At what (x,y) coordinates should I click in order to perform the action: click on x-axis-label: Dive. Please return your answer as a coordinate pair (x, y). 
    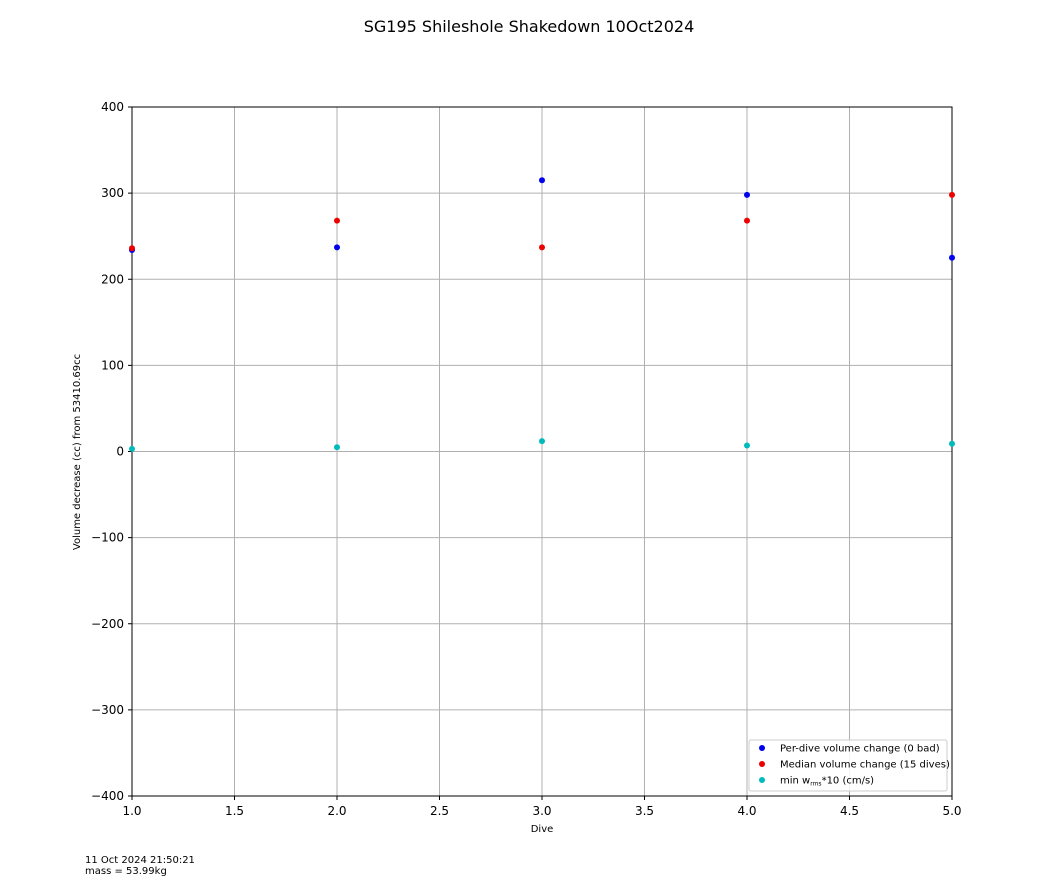
    Looking at the image, I should click on (542, 829).